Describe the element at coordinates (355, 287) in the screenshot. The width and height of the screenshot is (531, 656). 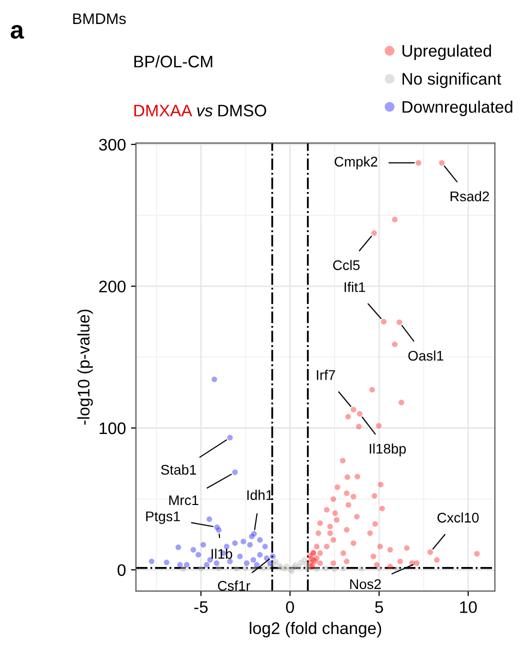
I see `annotation: Ifit1` at that location.